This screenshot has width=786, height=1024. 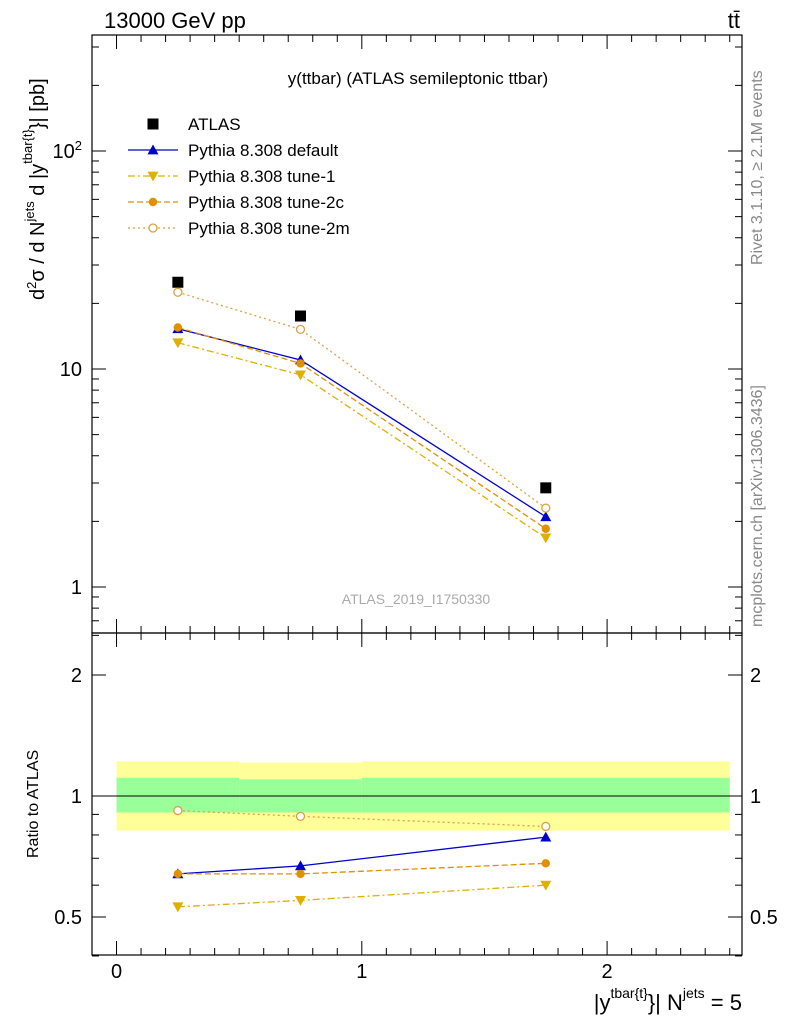 I want to click on ratio-xlabel: |ytbar{t}}| Njets = 5, so click(x=668, y=1000).